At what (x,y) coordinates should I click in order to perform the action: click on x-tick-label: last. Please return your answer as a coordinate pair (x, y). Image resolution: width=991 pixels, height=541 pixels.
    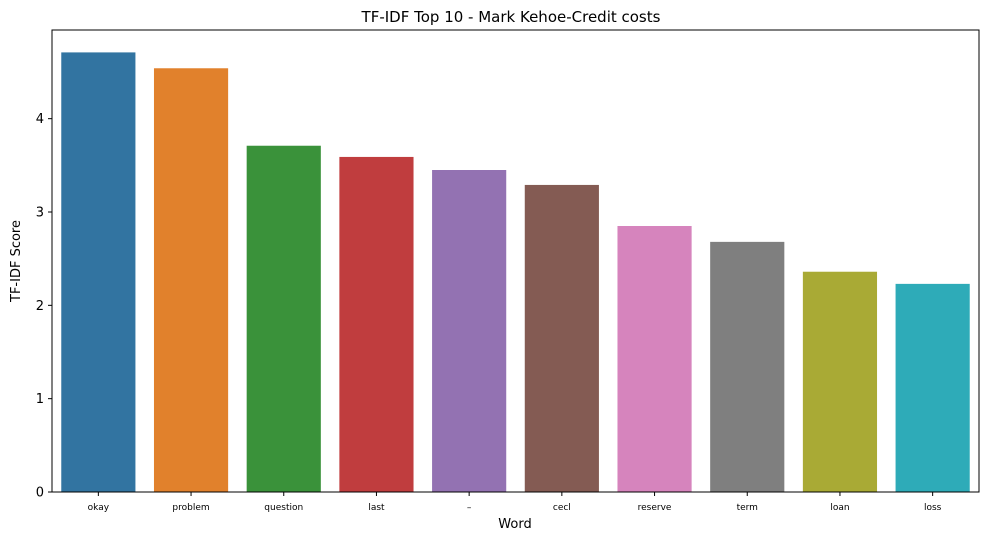
    Looking at the image, I should click on (376, 508).